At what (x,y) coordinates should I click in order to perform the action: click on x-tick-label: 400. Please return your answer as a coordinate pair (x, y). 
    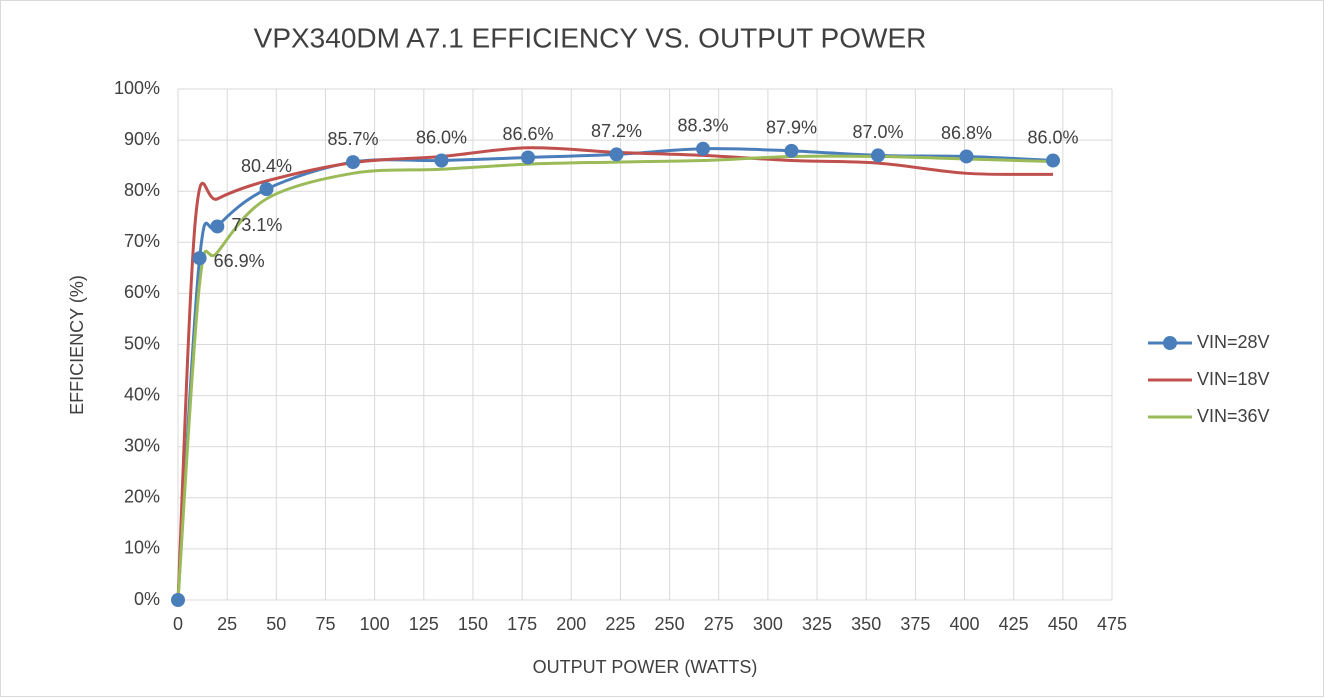
    Looking at the image, I should click on (965, 624).